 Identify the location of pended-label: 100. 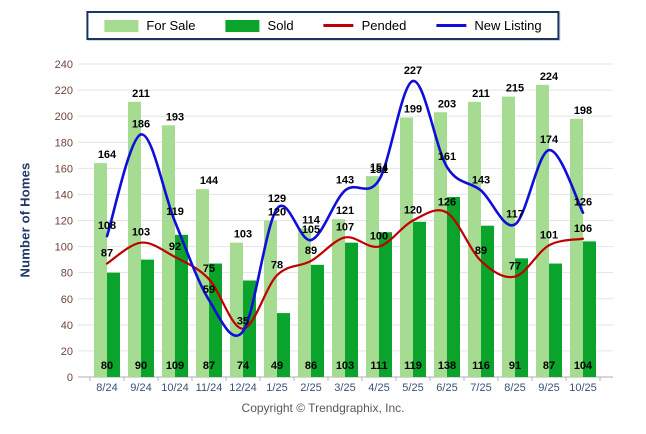
(379, 237).